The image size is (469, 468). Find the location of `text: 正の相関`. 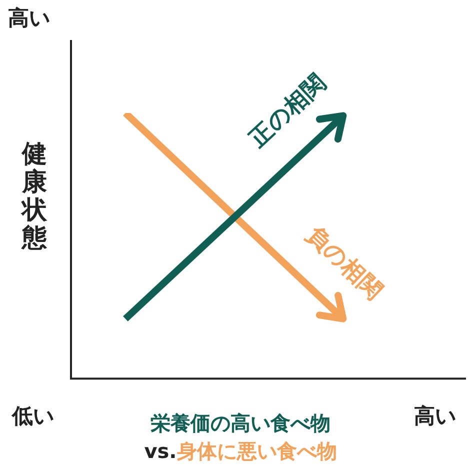

text: 正の相関 is located at coordinates (287, 111).